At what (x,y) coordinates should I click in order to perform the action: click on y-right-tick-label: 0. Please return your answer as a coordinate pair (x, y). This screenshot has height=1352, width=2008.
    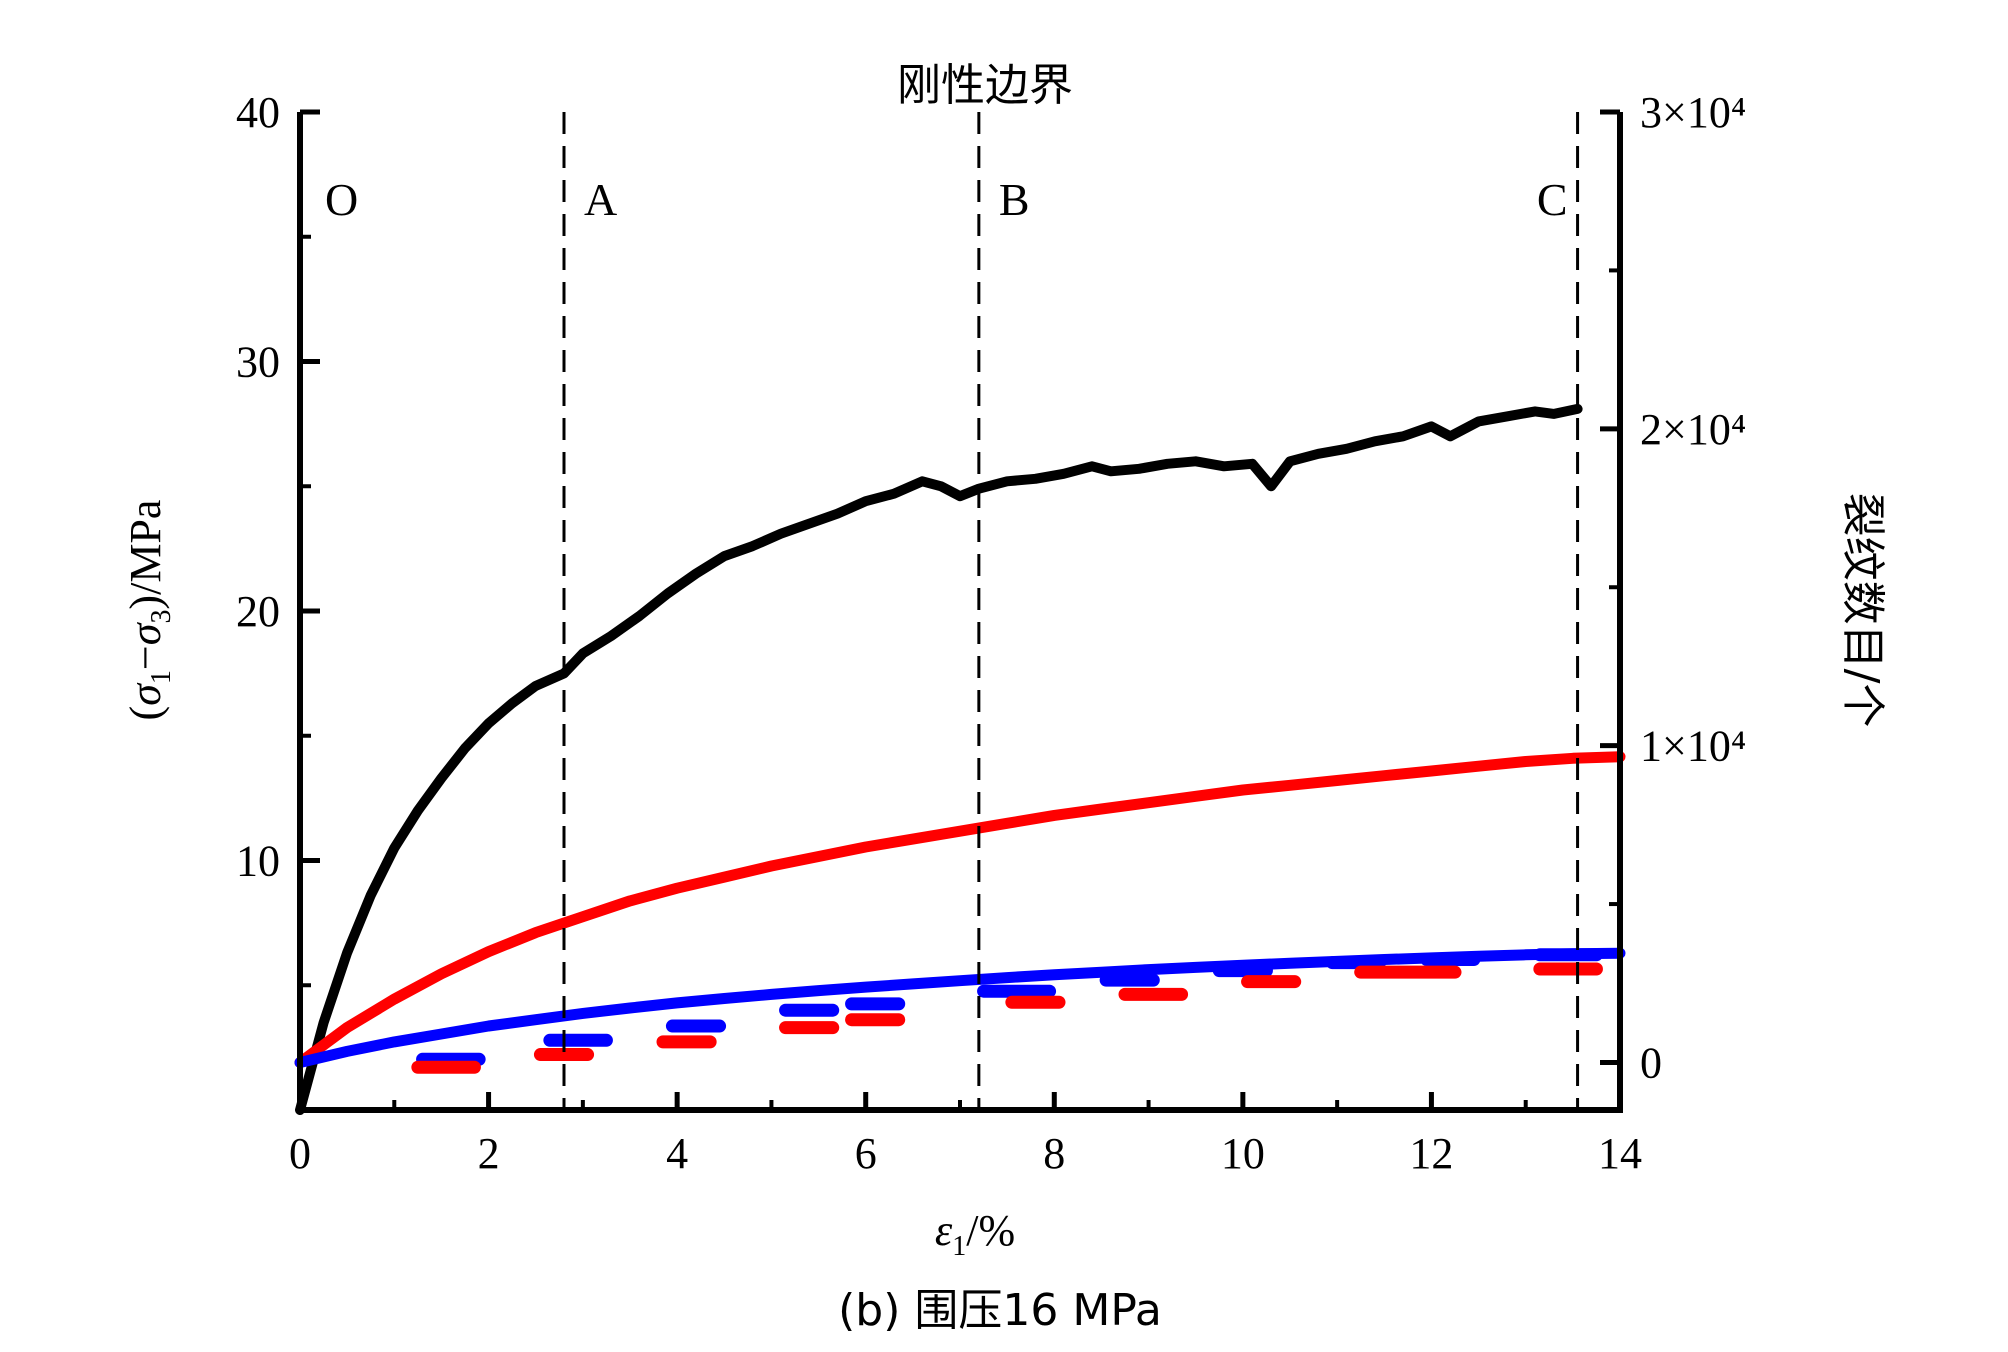
    Looking at the image, I should click on (1651, 1062).